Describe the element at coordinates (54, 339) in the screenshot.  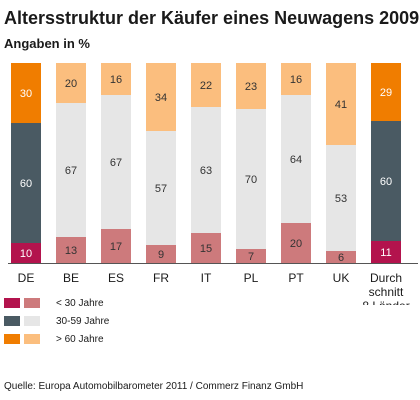
I see `legend-item-over-60: > 60 Jahre` at that location.